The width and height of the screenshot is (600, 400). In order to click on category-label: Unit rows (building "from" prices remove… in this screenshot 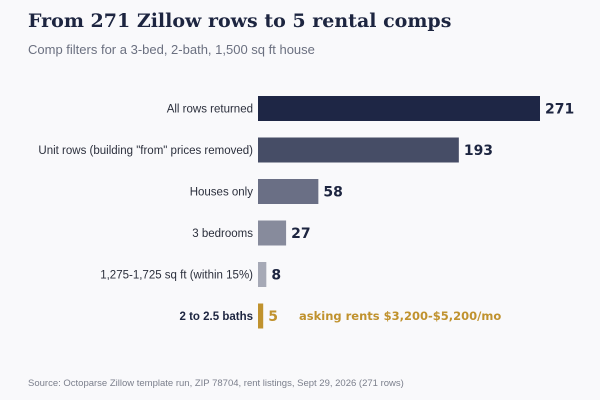, I will do `click(145, 151)`.